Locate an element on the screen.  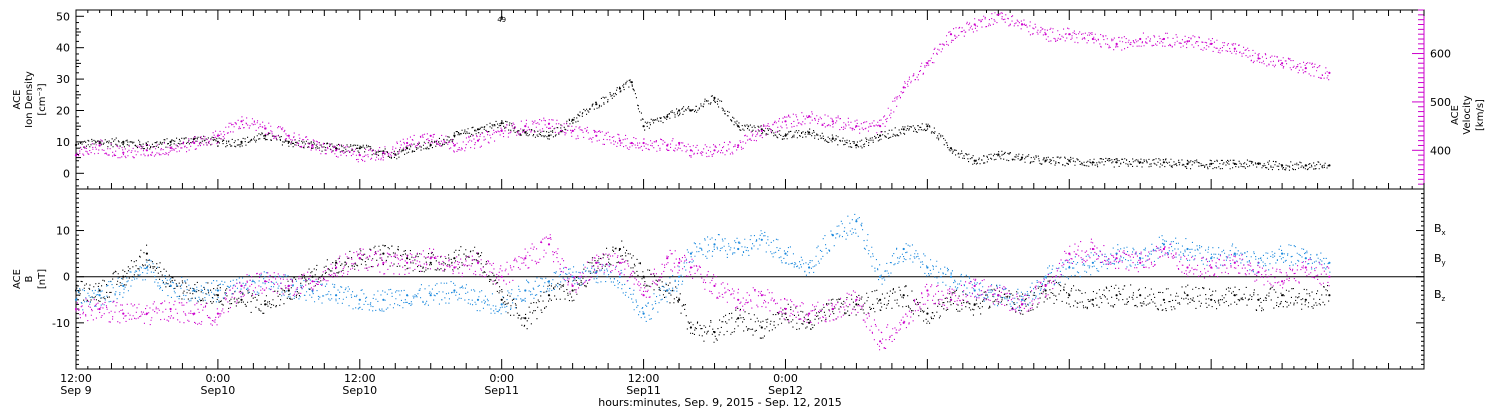
b-tick-label: 10 is located at coordinates (63, 231).